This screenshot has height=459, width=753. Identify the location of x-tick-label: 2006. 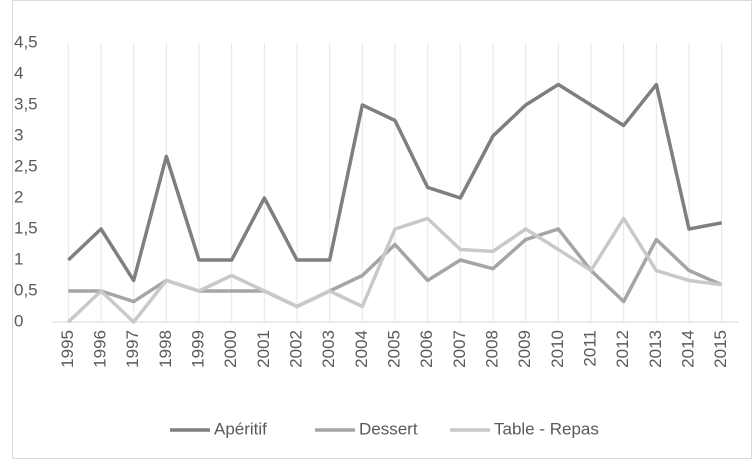
(426, 349).